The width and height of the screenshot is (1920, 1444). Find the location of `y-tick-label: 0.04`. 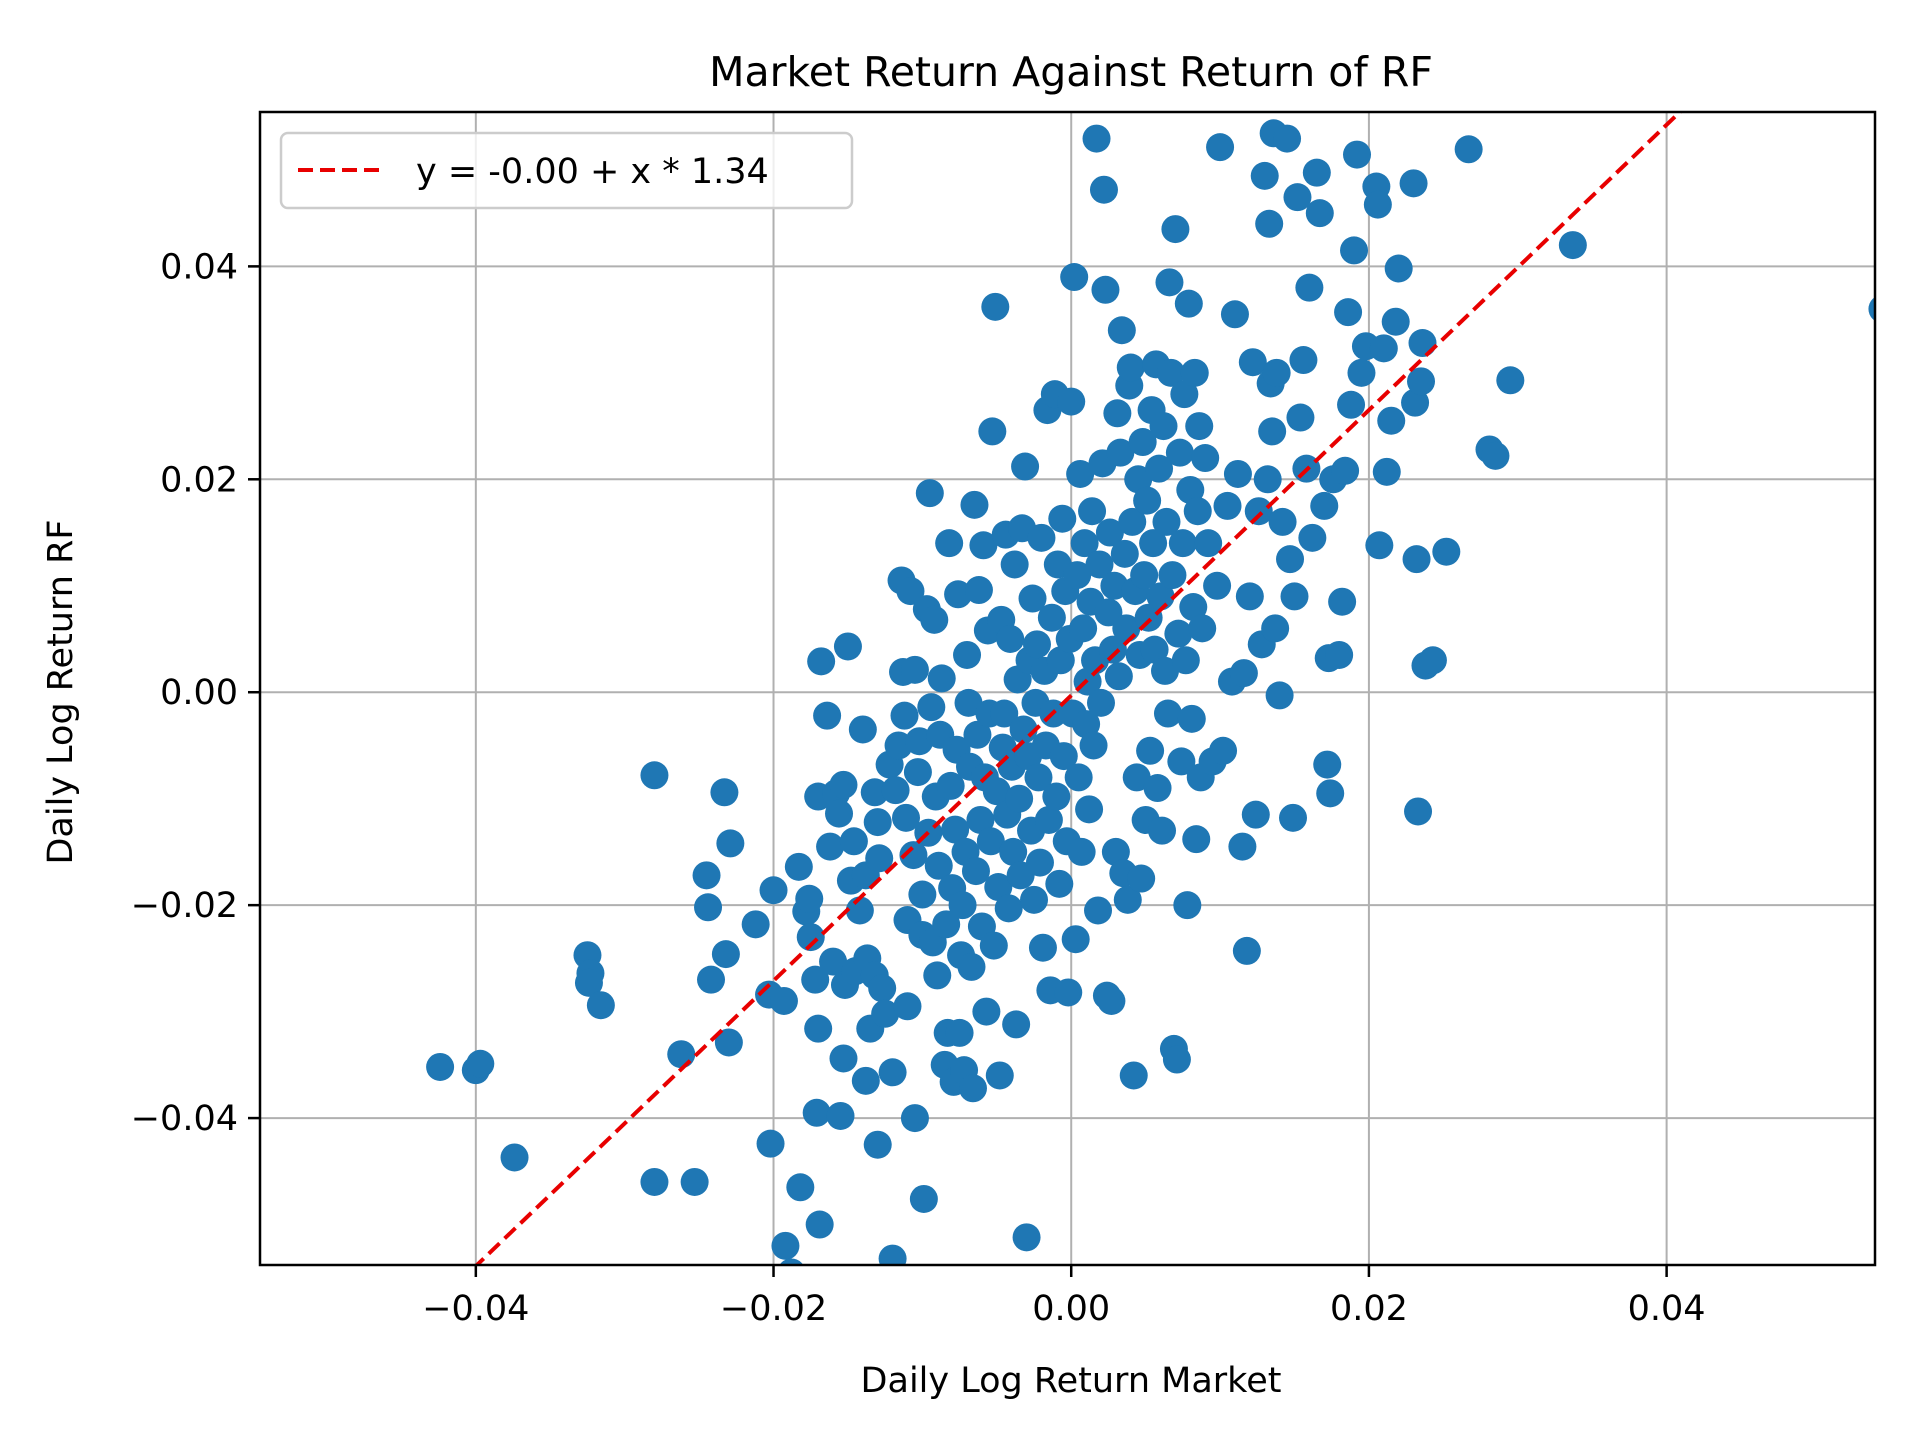

y-tick-label: 0.04 is located at coordinates (199, 267).